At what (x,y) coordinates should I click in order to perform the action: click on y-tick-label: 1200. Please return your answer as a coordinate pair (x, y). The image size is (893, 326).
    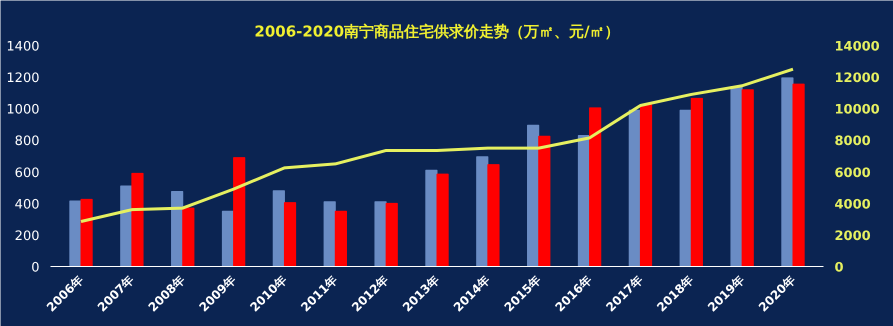
    Looking at the image, I should click on (23, 78).